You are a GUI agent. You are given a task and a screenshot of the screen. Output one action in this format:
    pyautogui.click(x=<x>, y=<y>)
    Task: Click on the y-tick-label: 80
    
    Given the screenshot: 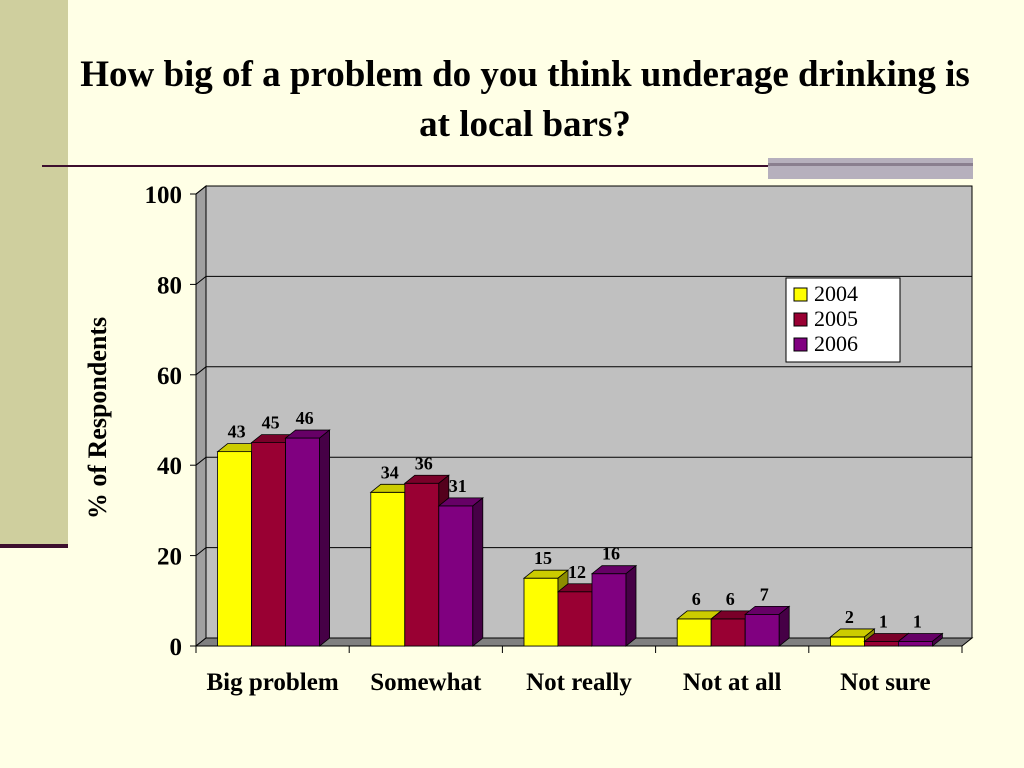 What is the action you would take?
    pyautogui.click(x=169, y=285)
    